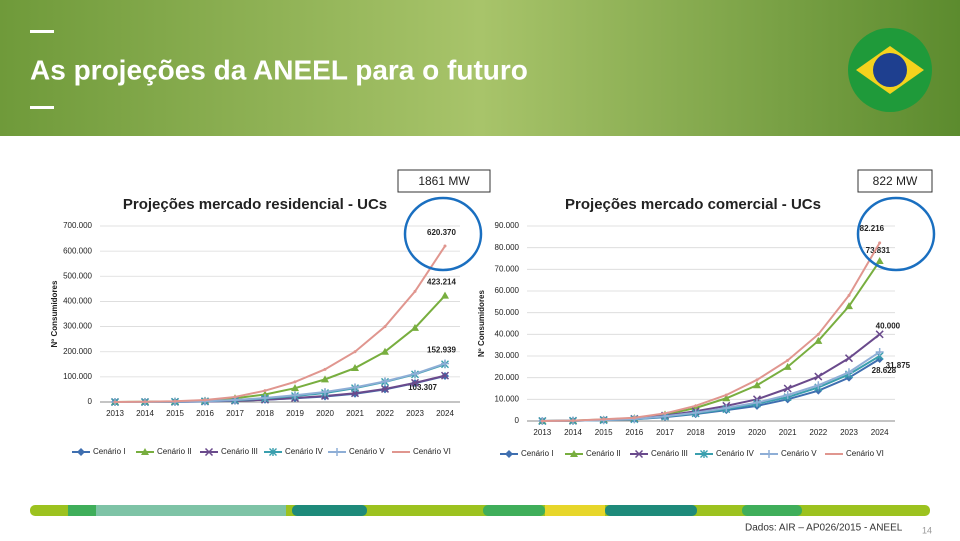 This screenshot has height=541, width=960. Describe the element at coordinates (77, 376) in the screenshot. I see `y-tick-label: 100.000` at that location.